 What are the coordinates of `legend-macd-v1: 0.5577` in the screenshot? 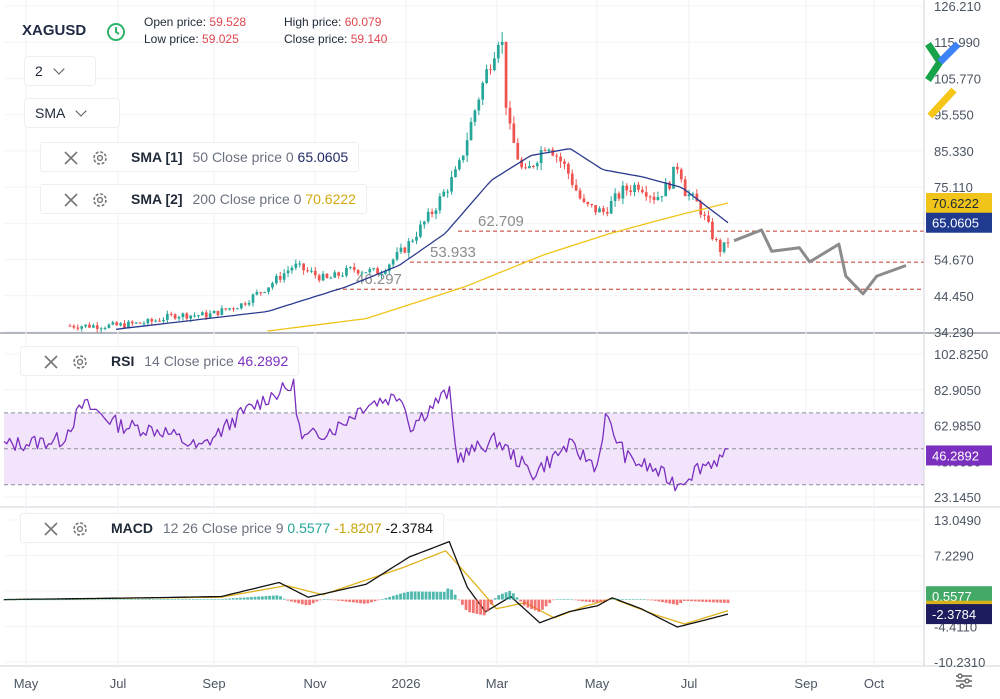 It's located at (309, 528).